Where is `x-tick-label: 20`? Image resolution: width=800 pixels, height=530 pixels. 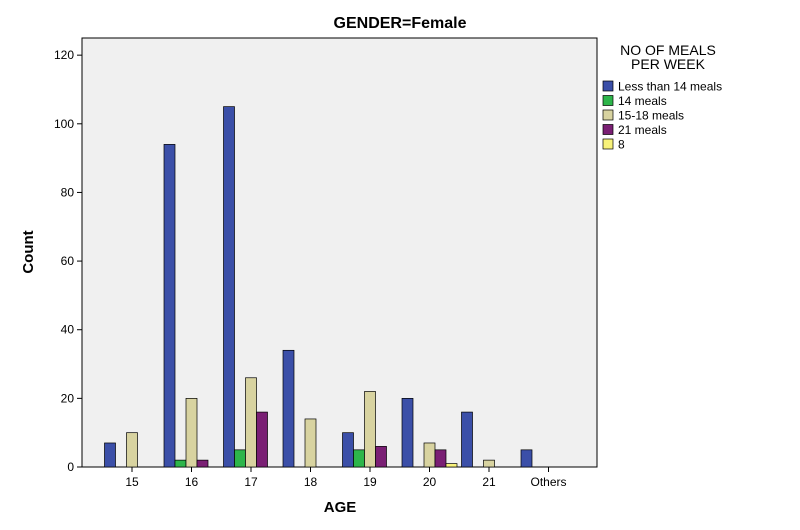
x-tick-label: 20 is located at coordinates (430, 482).